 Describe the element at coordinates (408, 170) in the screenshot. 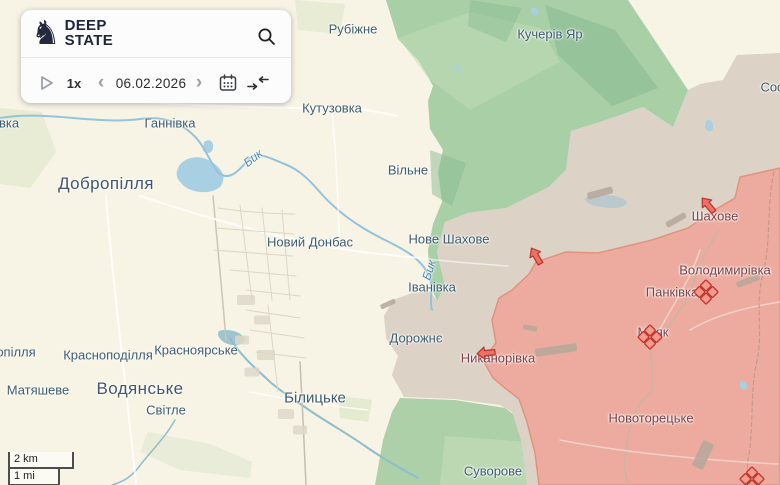

I see `settlement-label: Вільне` at that location.